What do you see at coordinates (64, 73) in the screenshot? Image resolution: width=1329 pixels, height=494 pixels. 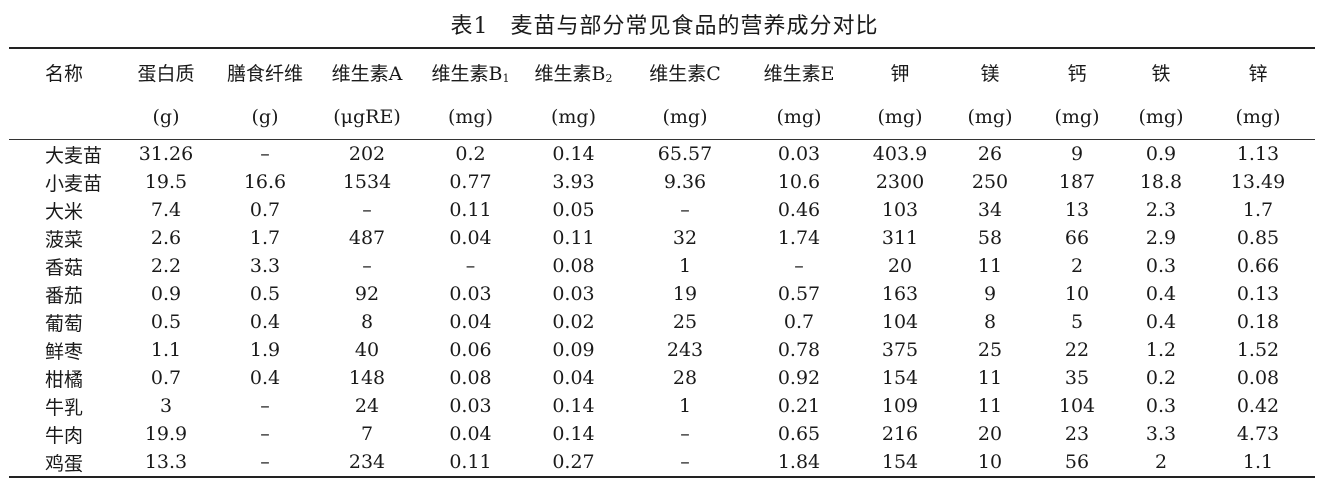 I see `column-header-label: 名称` at bounding box center [64, 73].